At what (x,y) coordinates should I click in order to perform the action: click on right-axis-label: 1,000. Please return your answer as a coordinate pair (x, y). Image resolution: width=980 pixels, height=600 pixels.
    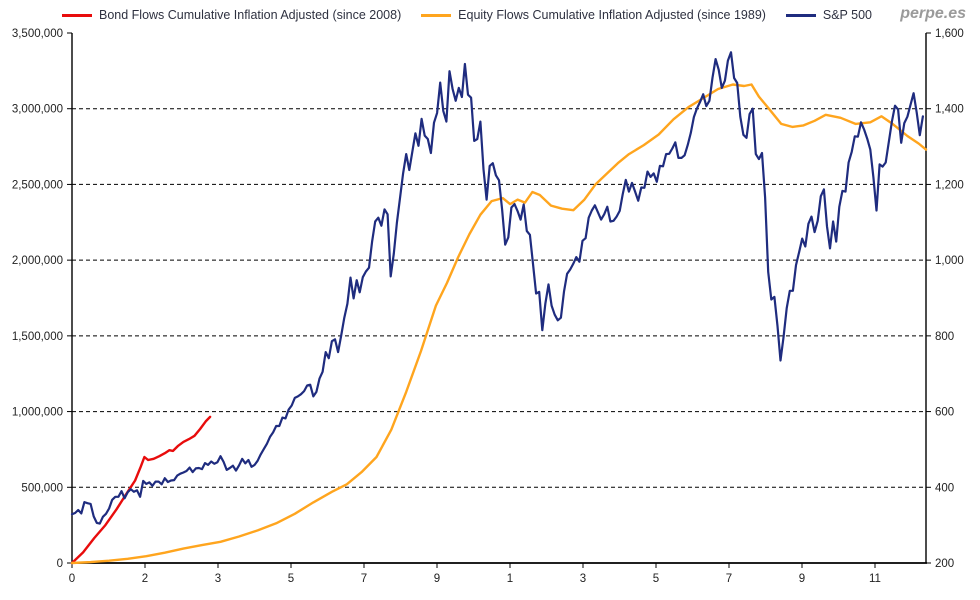
    Looking at the image, I should click on (949, 261).